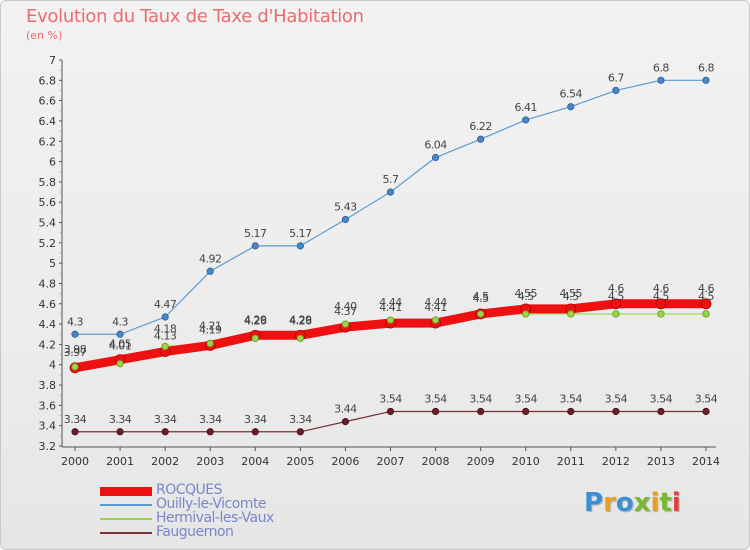 This screenshot has height=550, width=750. What do you see at coordinates (210, 461) in the screenshot?
I see `x-tick-label: 2003` at bounding box center [210, 461].